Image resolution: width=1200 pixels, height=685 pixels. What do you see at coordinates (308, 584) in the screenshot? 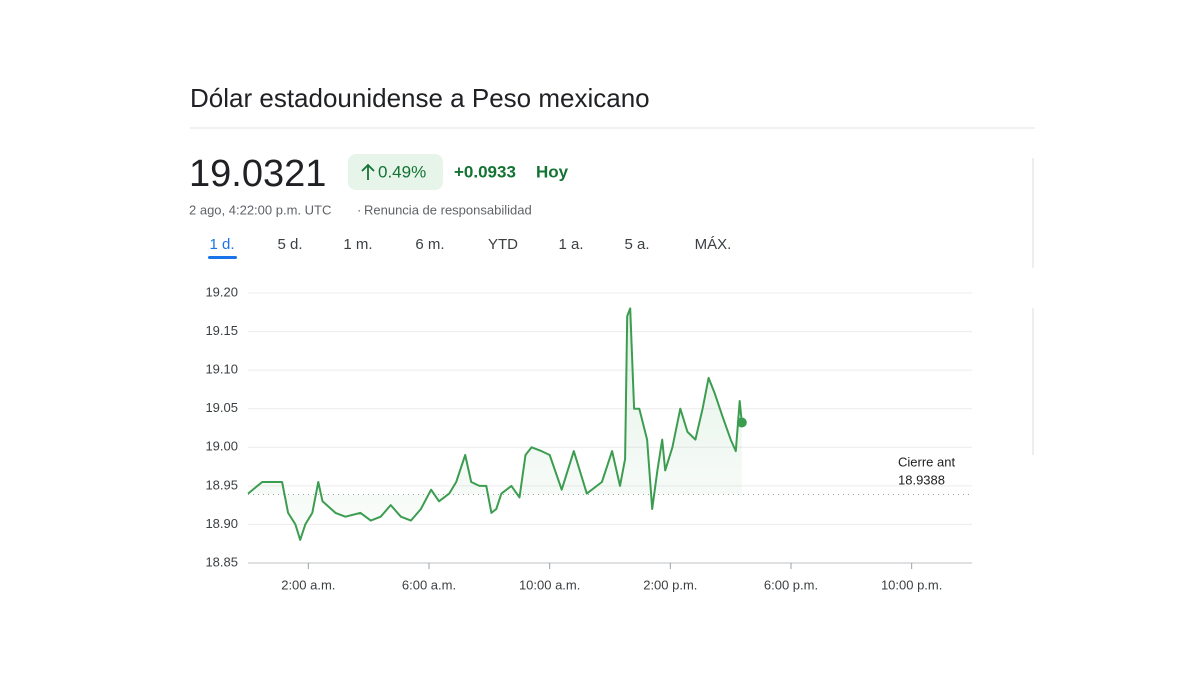
I see `x-tick-label: 2:00 a.m.` at bounding box center [308, 584].